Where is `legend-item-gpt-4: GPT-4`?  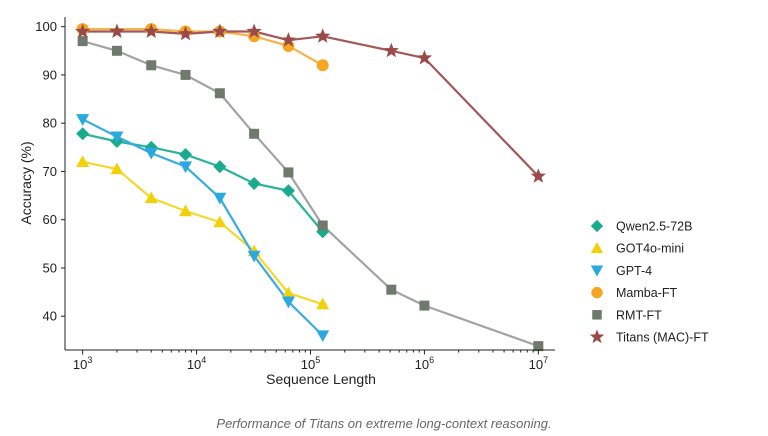
legend-item-gpt-4: GPT-4 is located at coordinates (621, 271).